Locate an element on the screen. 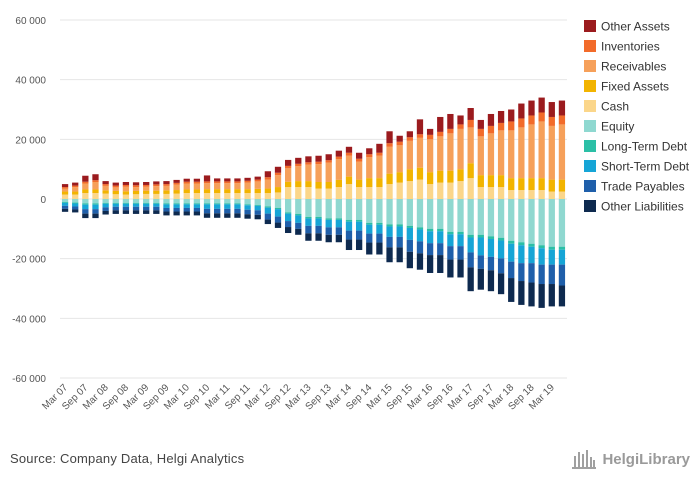 Image resolution: width=700 pixels, height=483 pixels. legend-item: Short-Term Debt is located at coordinates (637, 167).